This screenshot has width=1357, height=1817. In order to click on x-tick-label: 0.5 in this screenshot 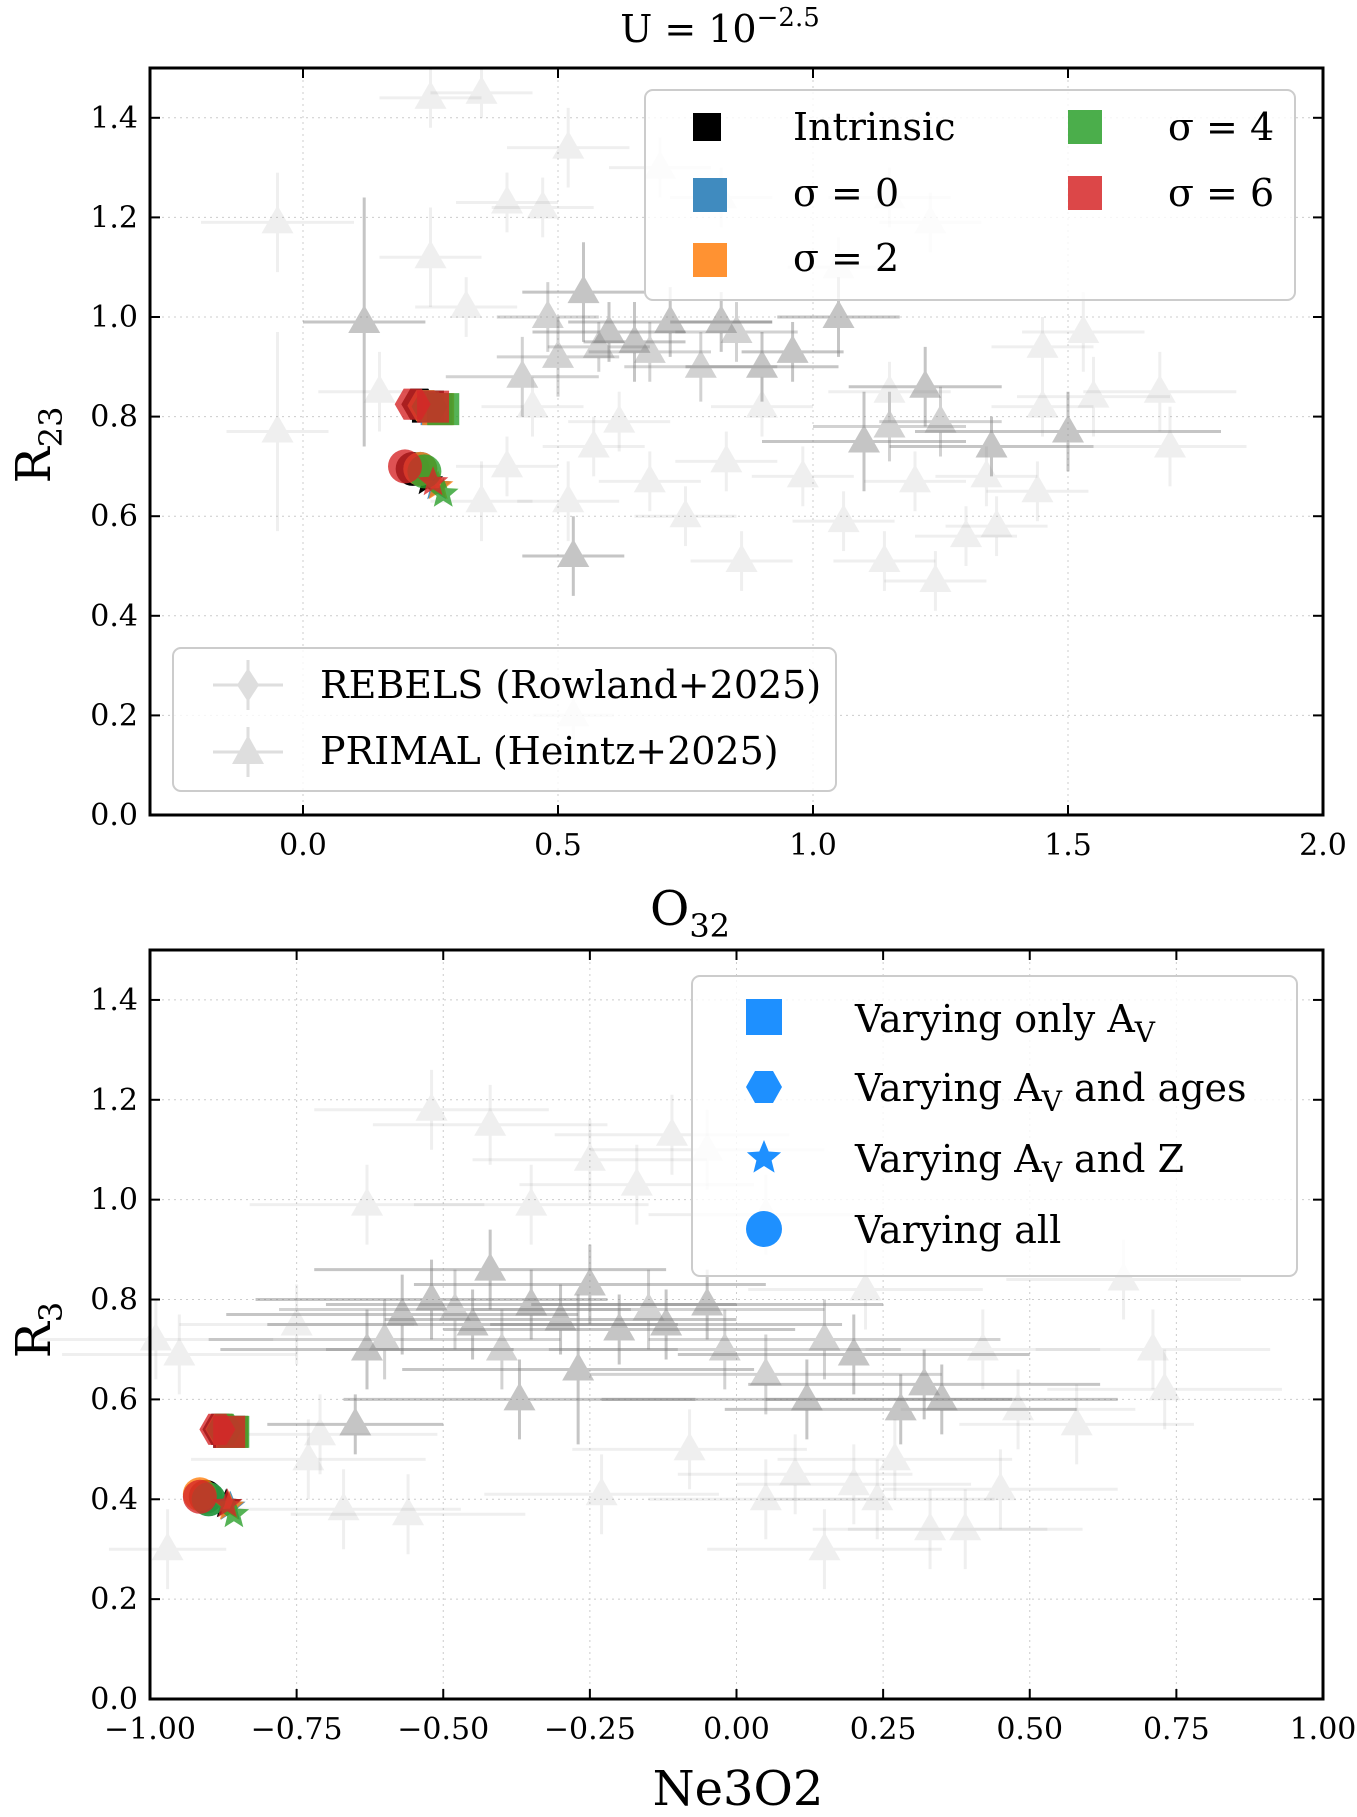, I will do `click(558, 845)`.